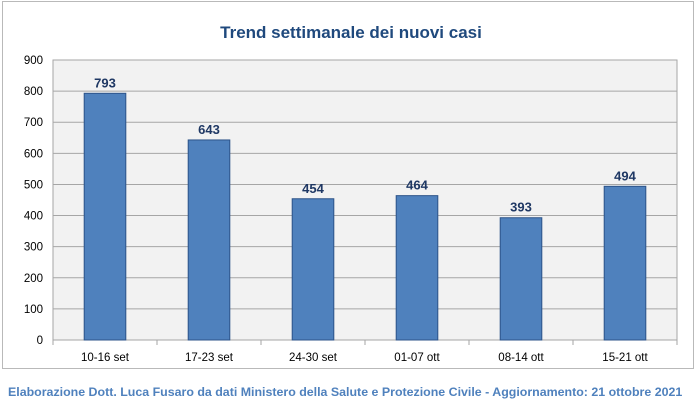 This screenshot has height=407, width=698. I want to click on bar-value-label: 393, so click(521, 207).